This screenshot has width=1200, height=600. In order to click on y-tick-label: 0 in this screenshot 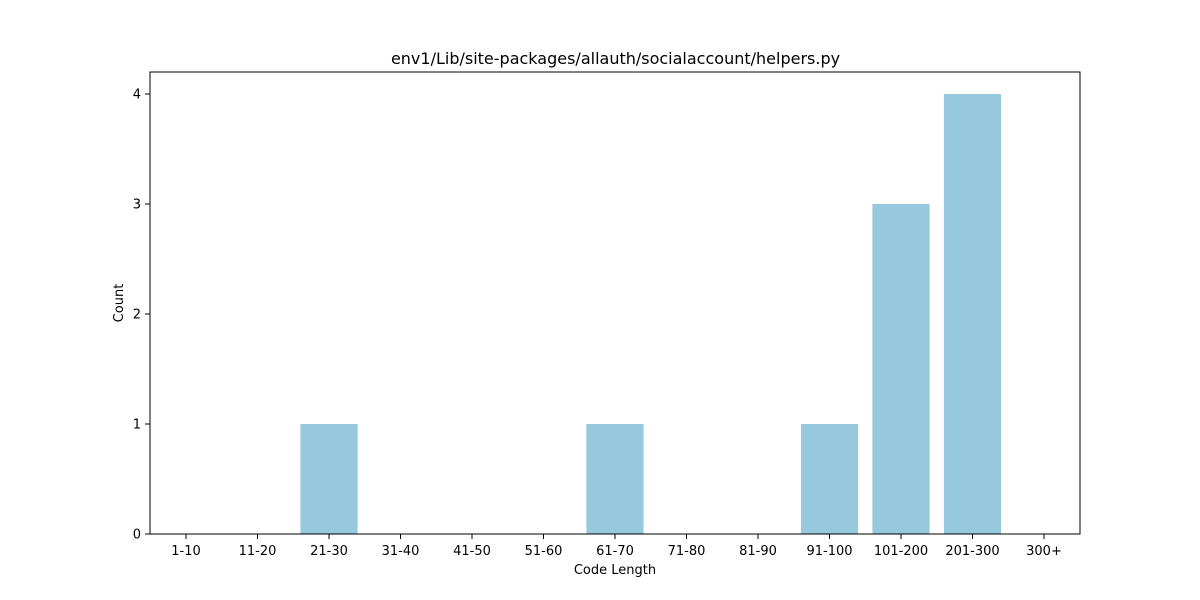, I will do `click(137, 535)`.